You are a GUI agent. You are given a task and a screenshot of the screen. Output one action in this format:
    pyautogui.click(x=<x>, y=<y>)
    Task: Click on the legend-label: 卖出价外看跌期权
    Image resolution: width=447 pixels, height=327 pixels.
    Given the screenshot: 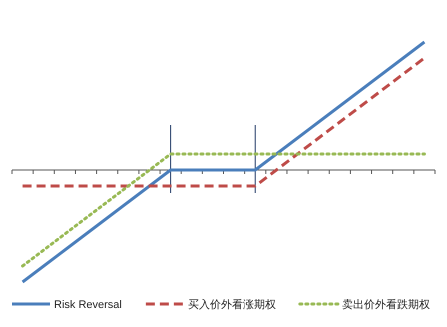 What is the action you would take?
    pyautogui.click(x=386, y=304)
    